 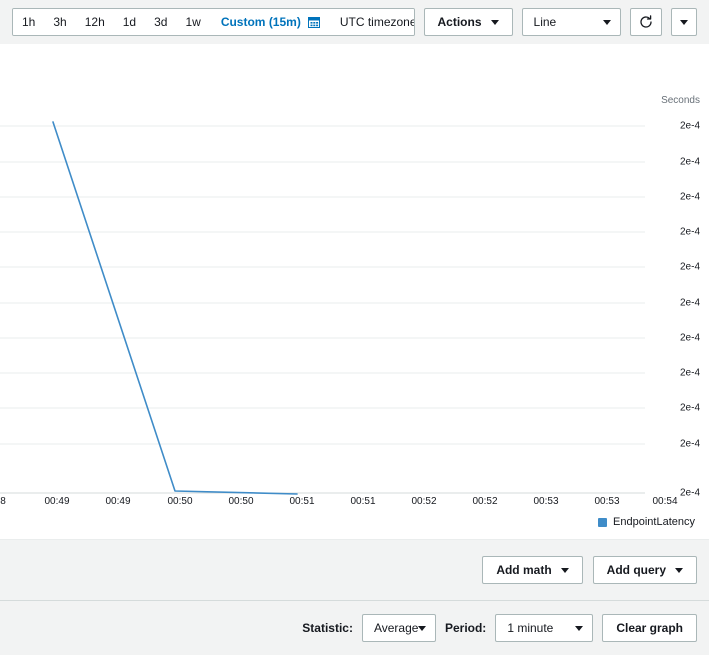 What do you see at coordinates (665, 501) in the screenshot?
I see `x-tick-11: 00:54` at bounding box center [665, 501].